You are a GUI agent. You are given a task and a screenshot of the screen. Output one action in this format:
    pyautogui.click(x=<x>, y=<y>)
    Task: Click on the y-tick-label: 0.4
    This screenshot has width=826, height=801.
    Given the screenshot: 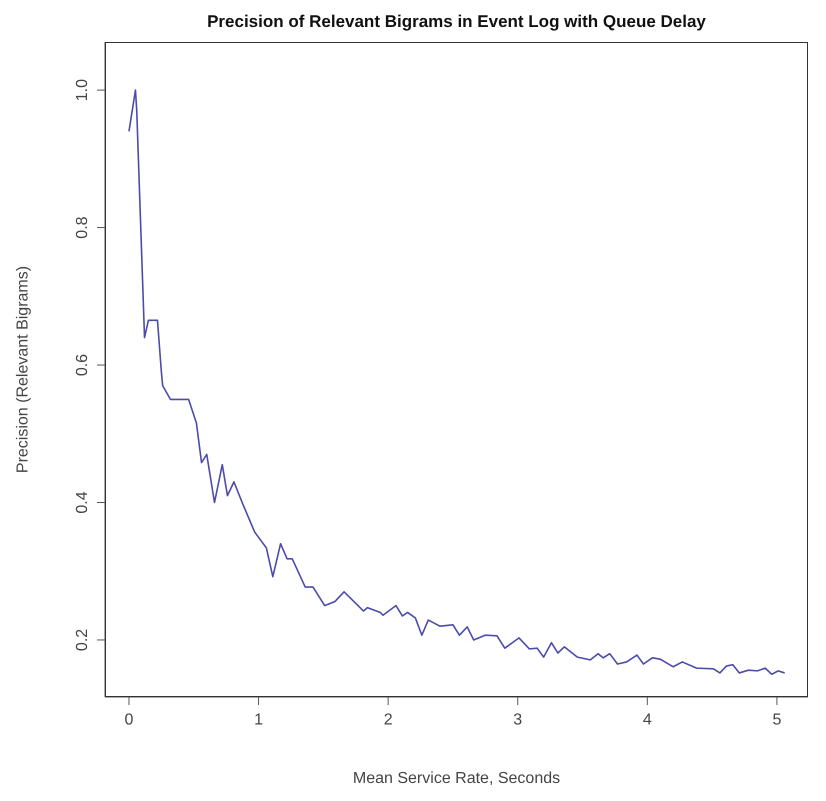 What is the action you would take?
    pyautogui.click(x=82, y=502)
    